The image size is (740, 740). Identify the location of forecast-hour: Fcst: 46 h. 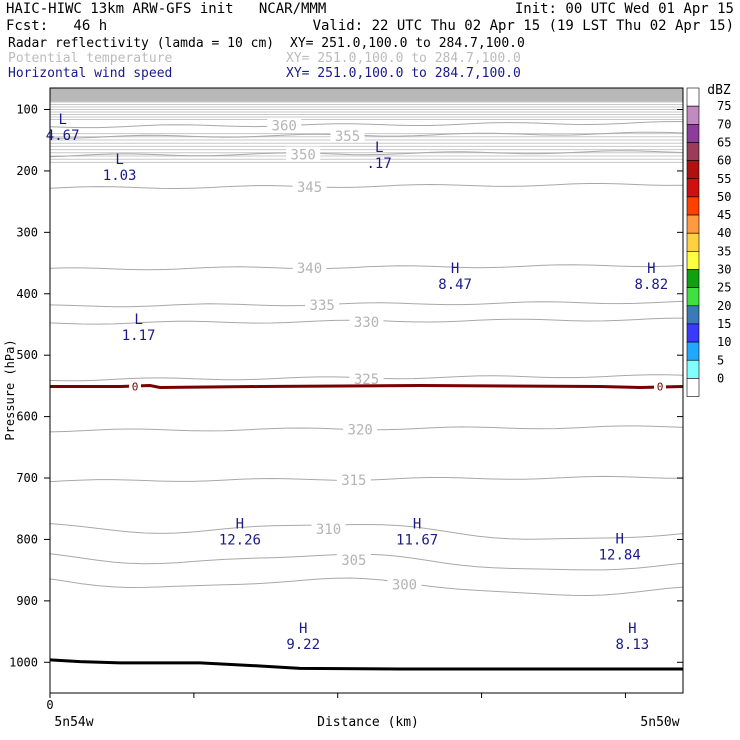
(57, 26).